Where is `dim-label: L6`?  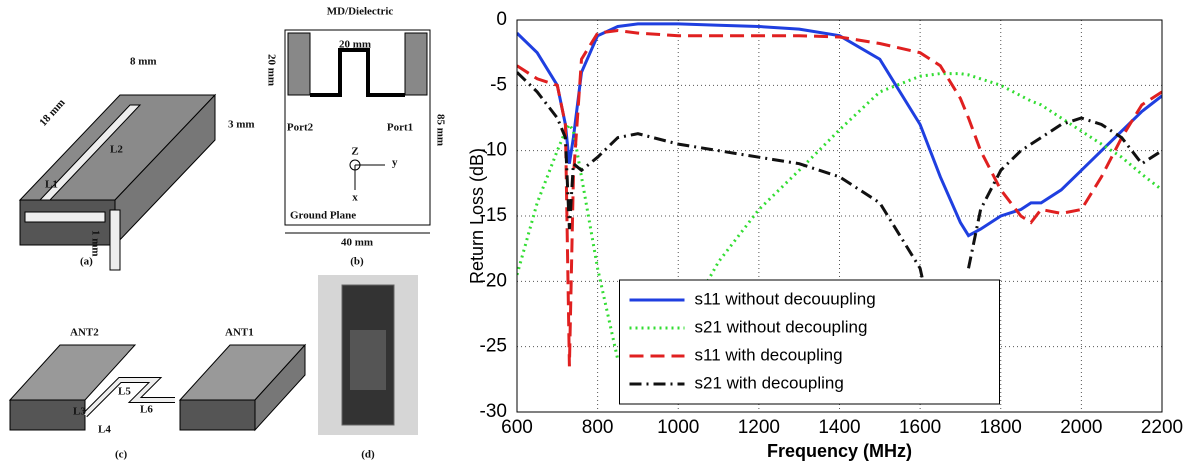 dim-label: L6 is located at coordinates (146, 410).